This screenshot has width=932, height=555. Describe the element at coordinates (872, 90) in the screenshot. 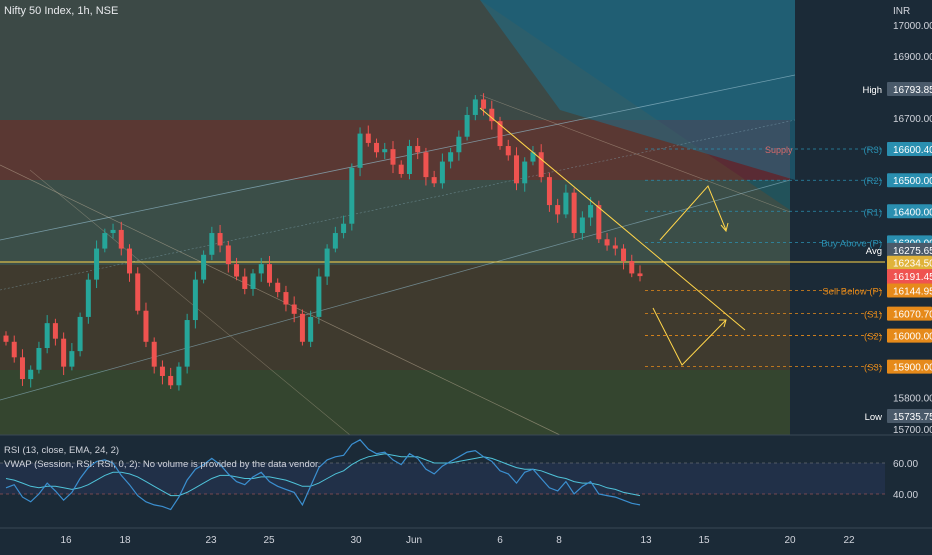

I see `price-tag-label: High` at that location.